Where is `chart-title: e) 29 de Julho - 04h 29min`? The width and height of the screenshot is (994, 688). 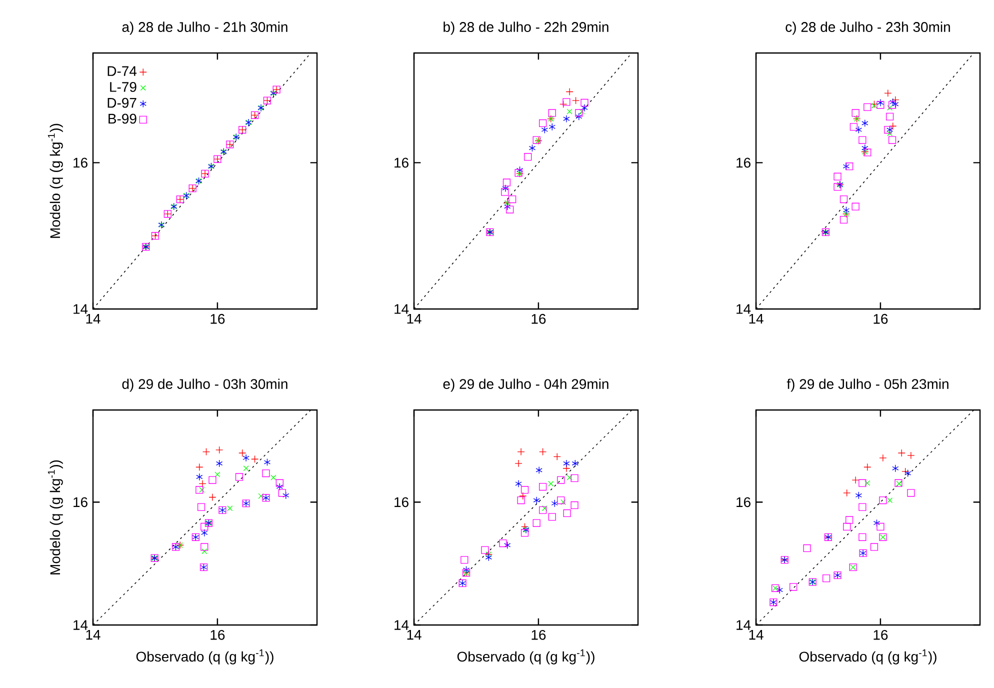
chart-title: e) 29 de Julho - 04h 29min is located at coordinates (525, 385).